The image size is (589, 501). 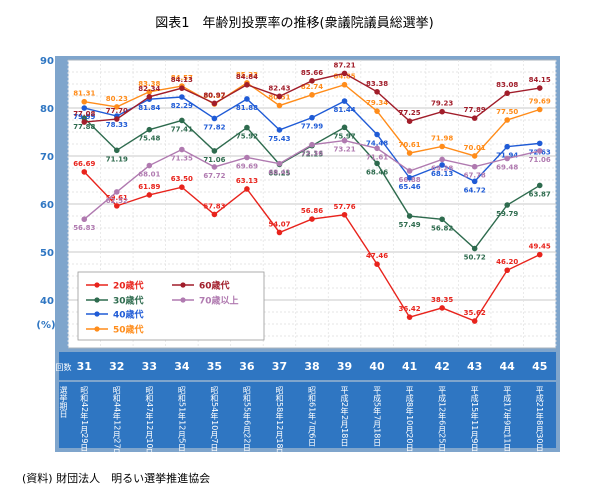 What do you see at coordinates (442, 228) in the screenshot?
I see `data-label: 56.82` at bounding box center [442, 228].